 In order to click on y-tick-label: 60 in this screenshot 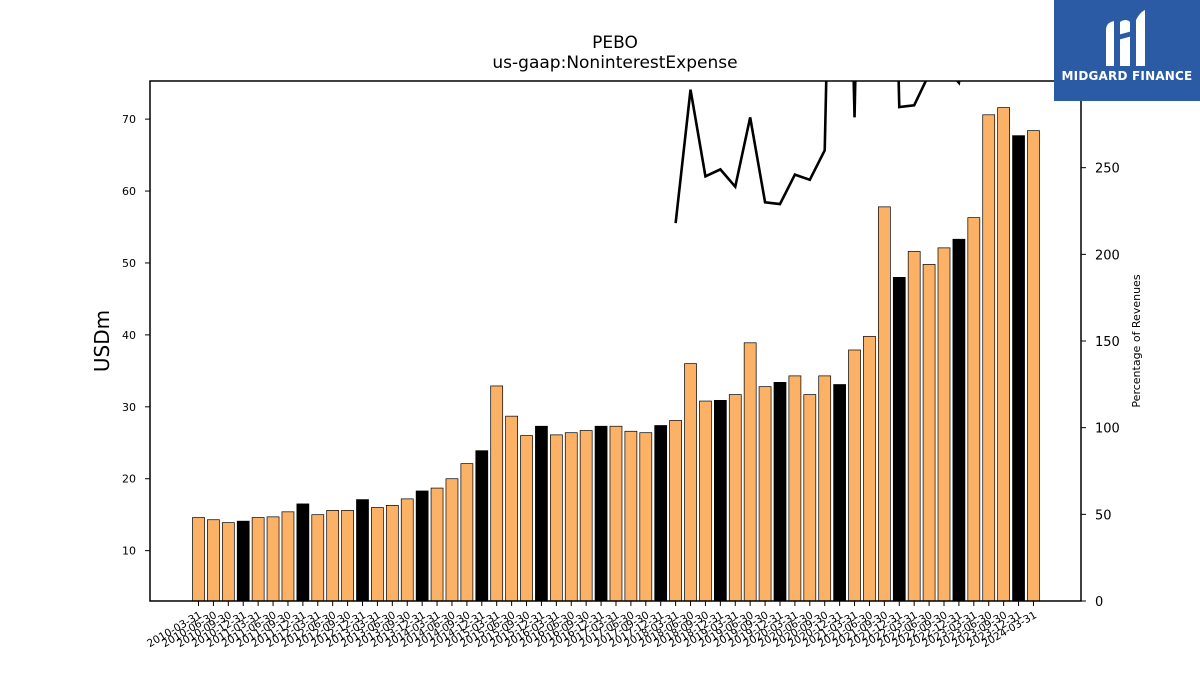, I will do `click(129, 191)`.